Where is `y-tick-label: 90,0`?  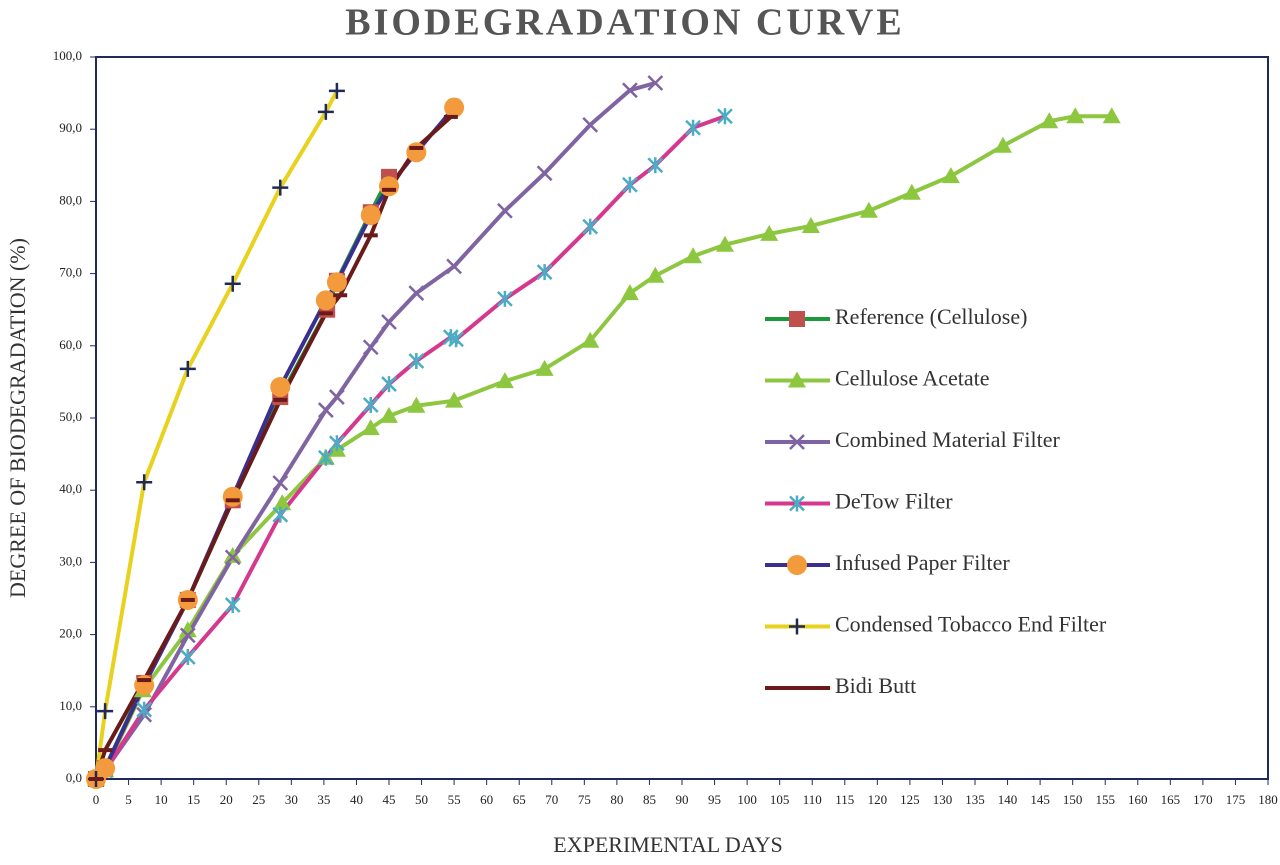 y-tick-label: 90,0 is located at coordinates (70, 127).